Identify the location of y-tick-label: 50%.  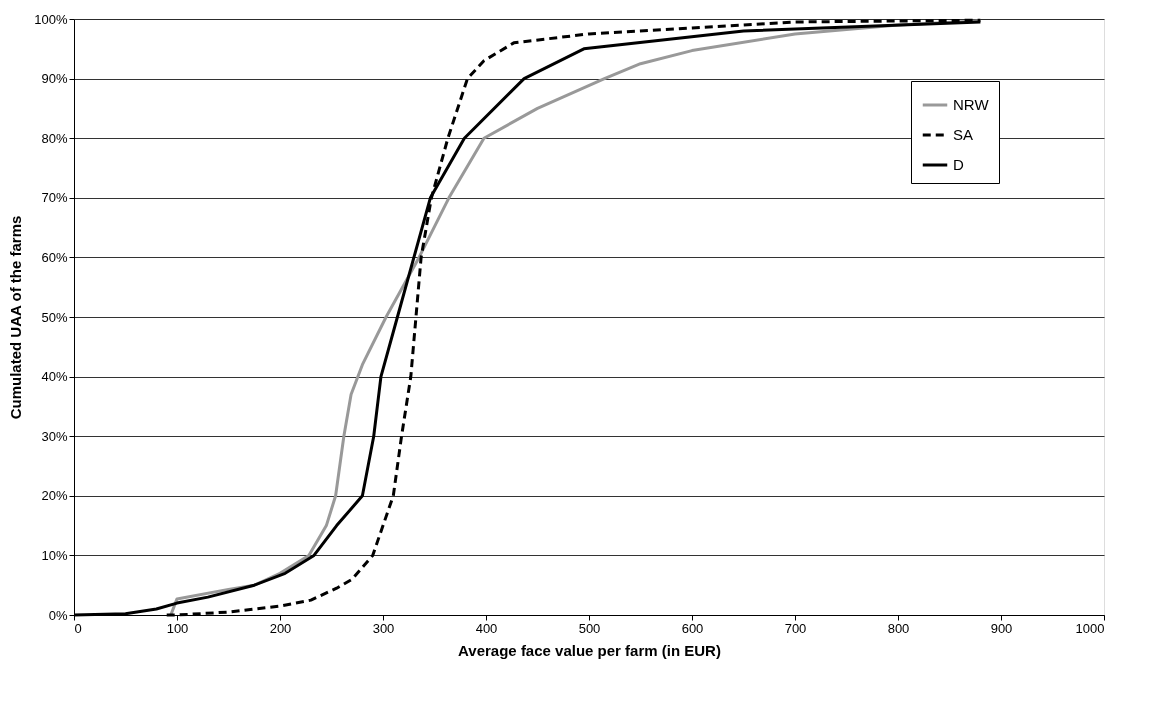
(54, 317).